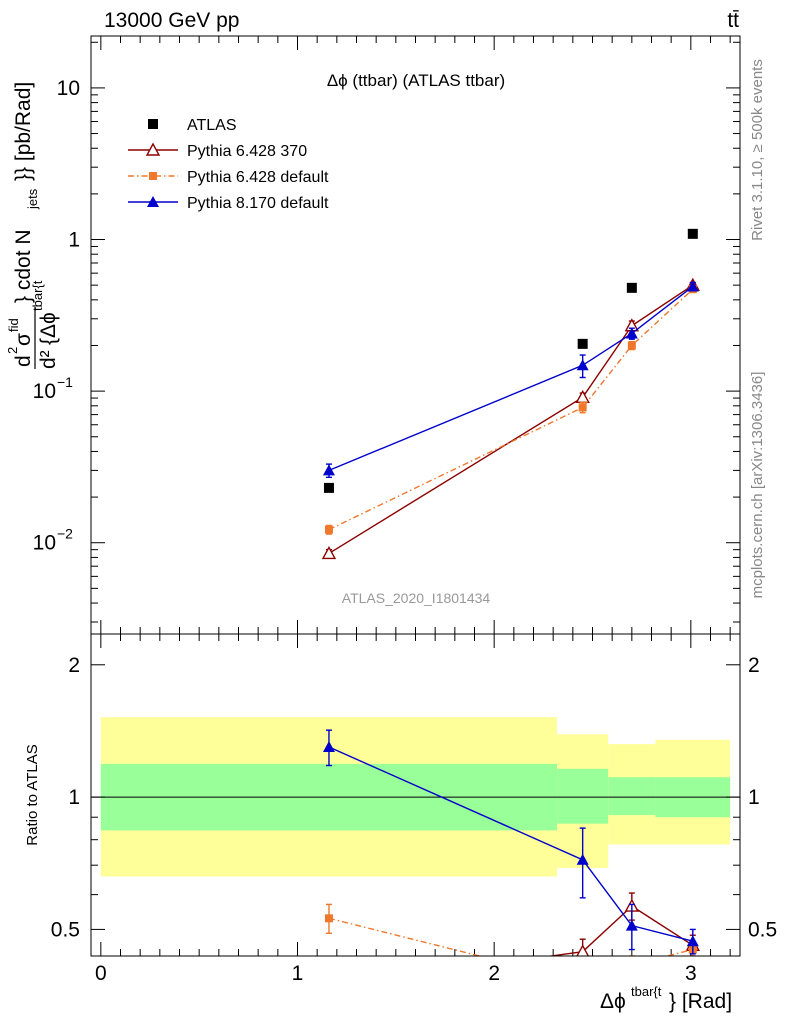 This screenshot has height=1024, width=786. I want to click on analysis-watermark: ATLAS_2020_I1801434, so click(416, 598).